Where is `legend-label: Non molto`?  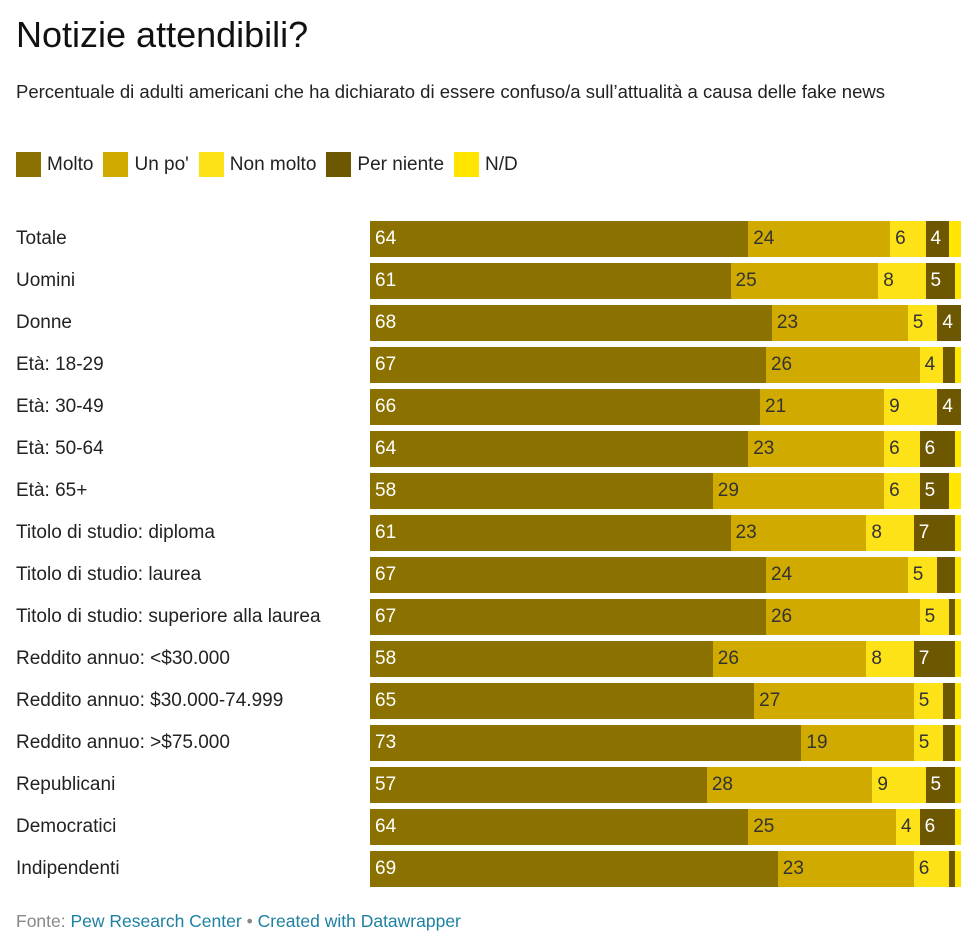 legend-label: Non molto is located at coordinates (273, 164).